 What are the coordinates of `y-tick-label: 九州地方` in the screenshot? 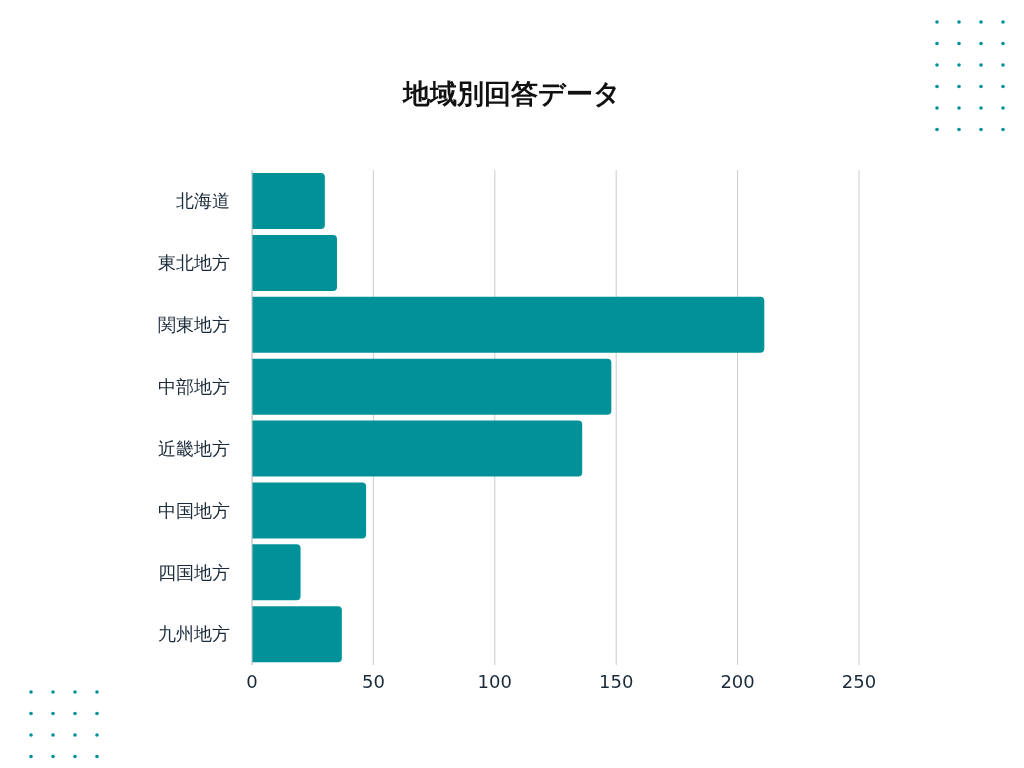 It's located at (194, 634).